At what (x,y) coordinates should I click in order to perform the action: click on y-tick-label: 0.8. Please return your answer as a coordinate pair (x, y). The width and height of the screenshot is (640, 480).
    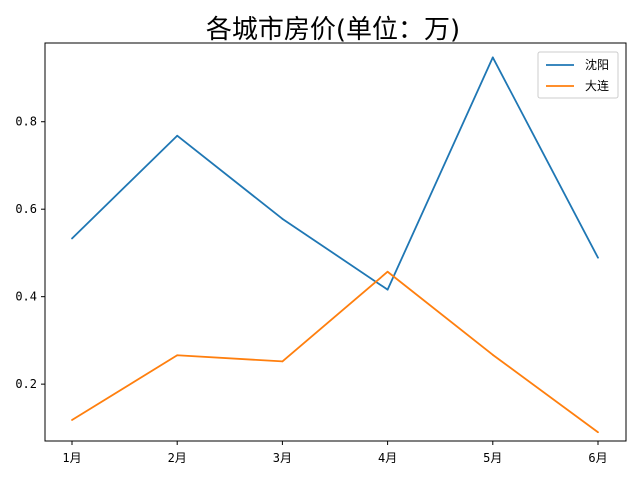
    Looking at the image, I should click on (26, 122).